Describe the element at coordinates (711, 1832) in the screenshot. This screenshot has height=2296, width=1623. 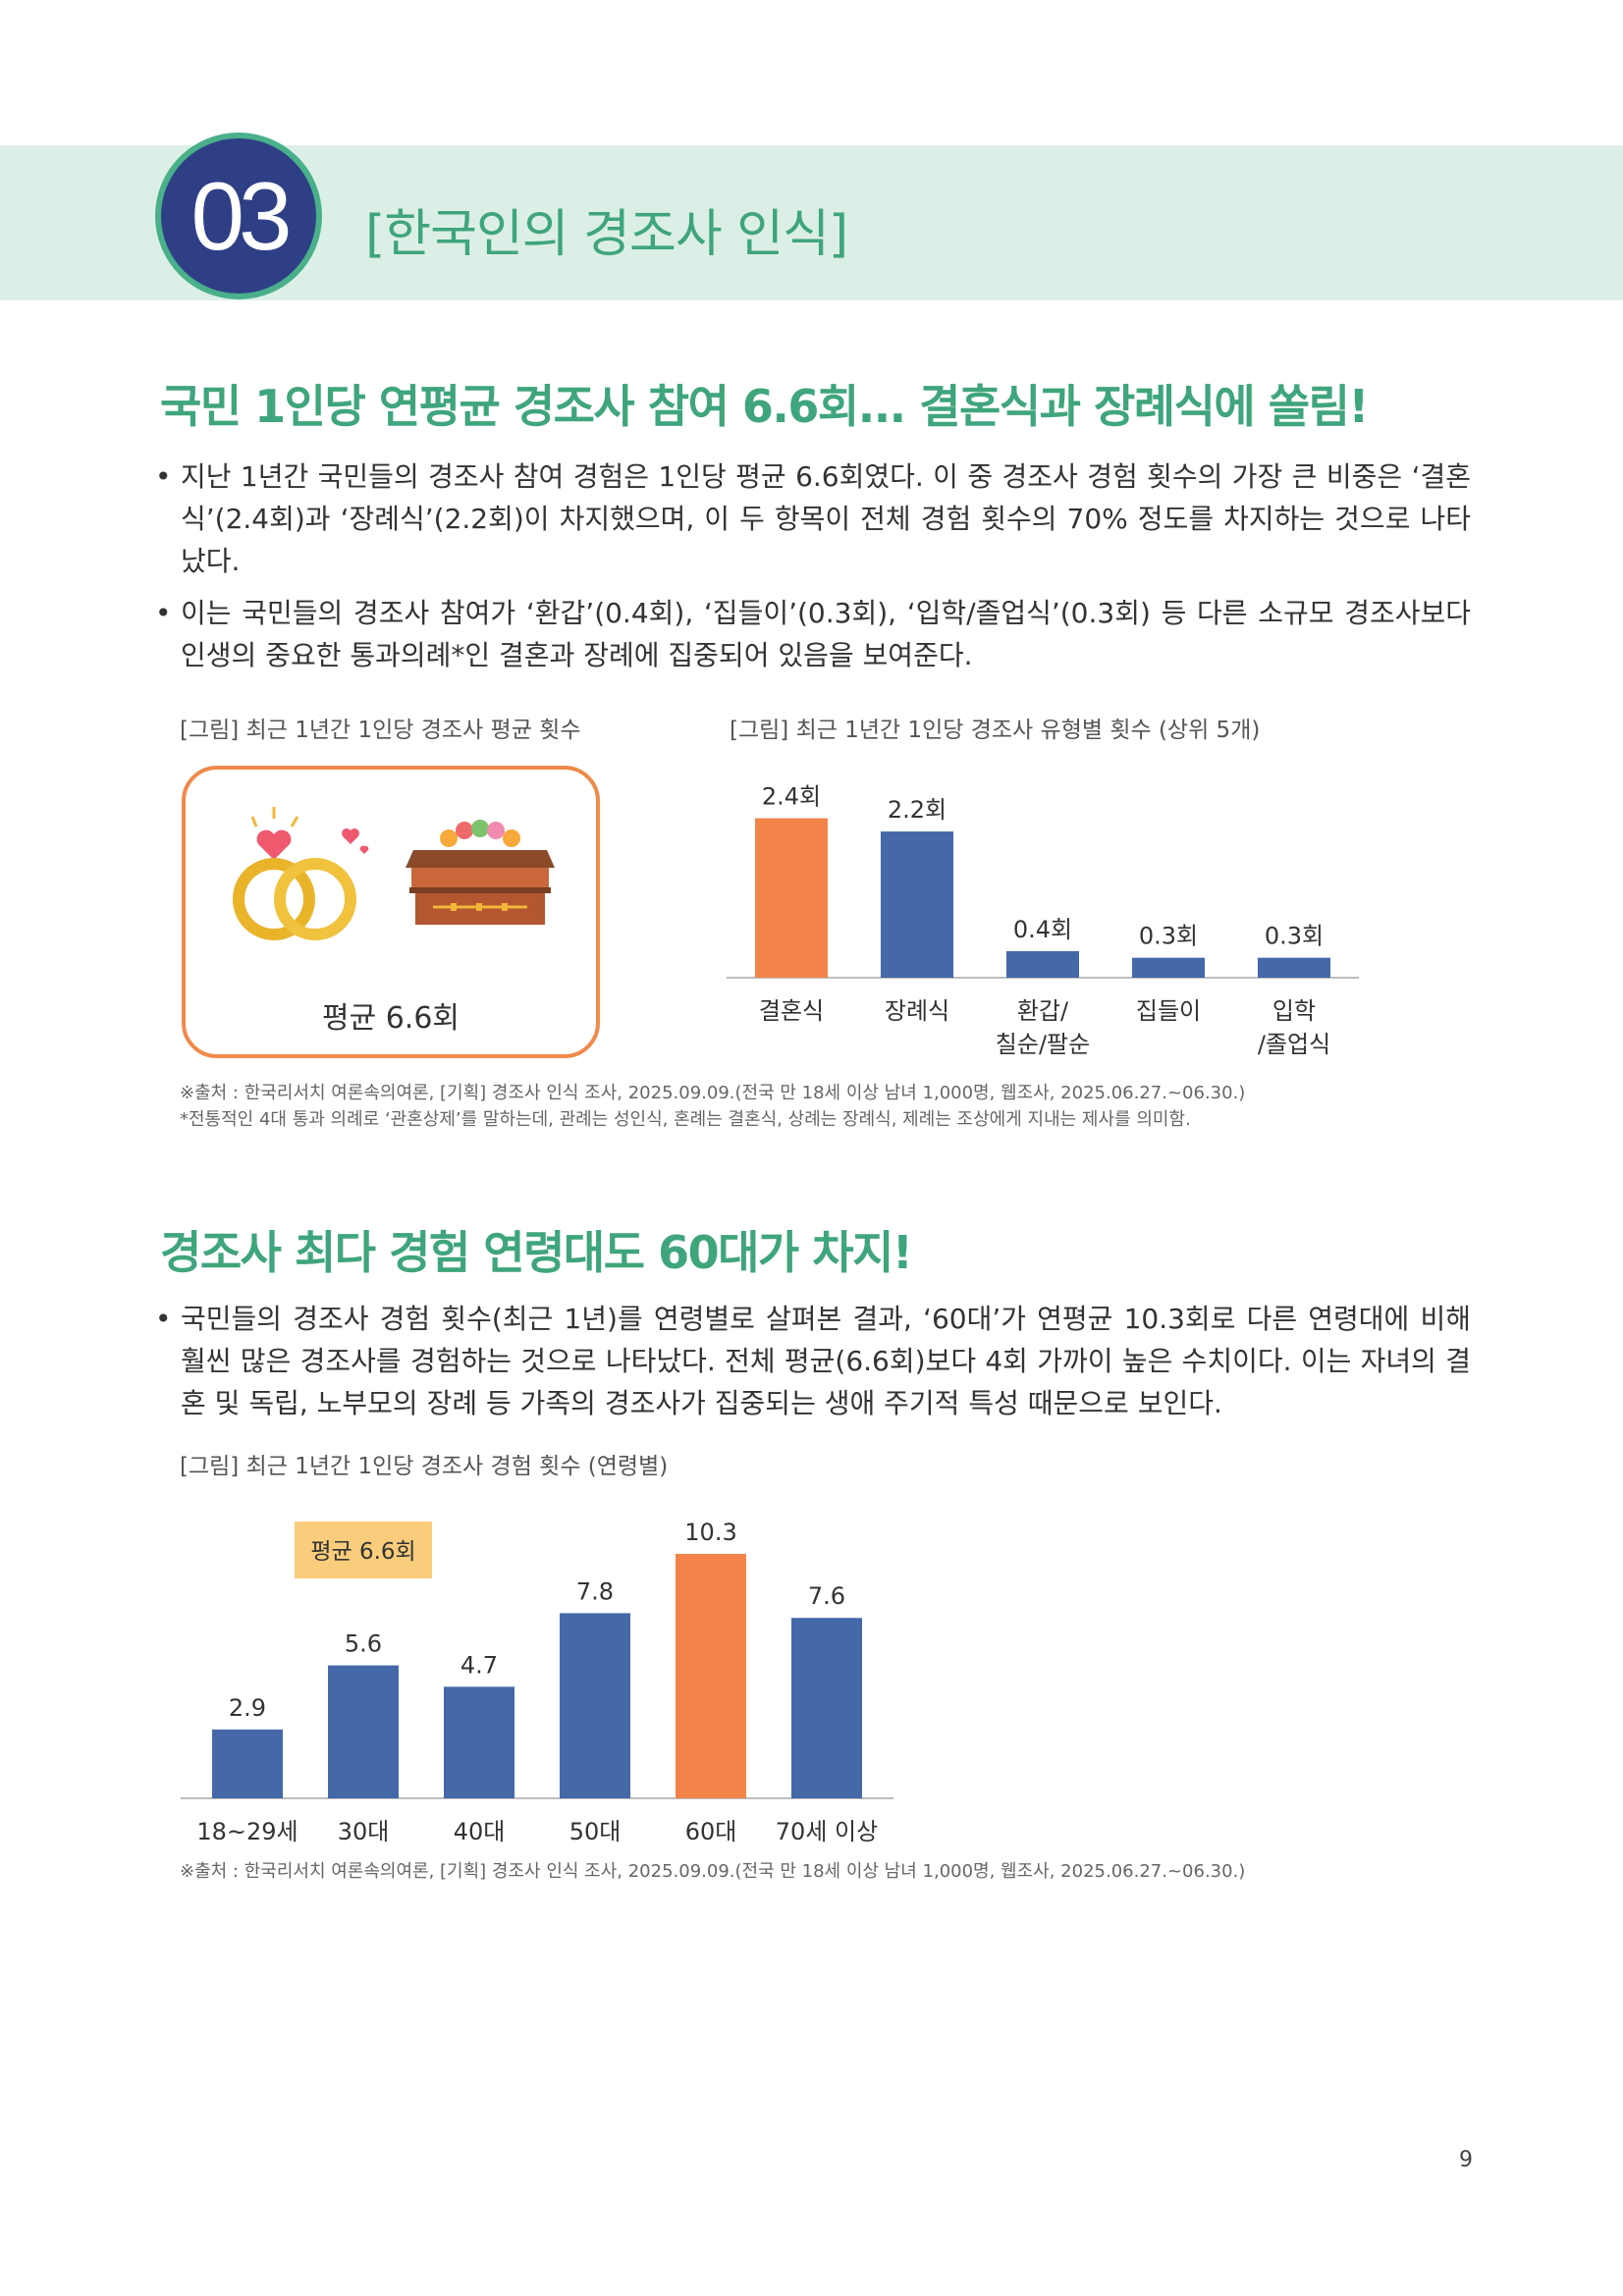
I see `category-label: 60대` at that location.